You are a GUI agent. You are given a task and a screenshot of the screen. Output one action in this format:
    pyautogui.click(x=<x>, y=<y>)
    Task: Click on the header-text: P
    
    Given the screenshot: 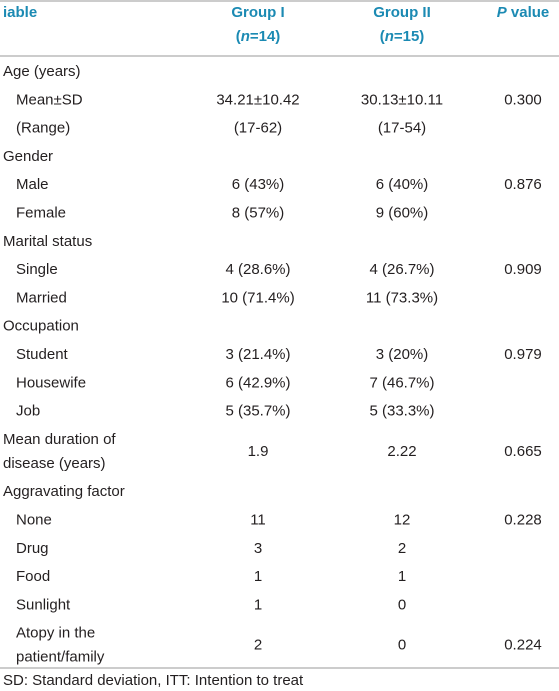 What is the action you would take?
    pyautogui.click(x=502, y=12)
    